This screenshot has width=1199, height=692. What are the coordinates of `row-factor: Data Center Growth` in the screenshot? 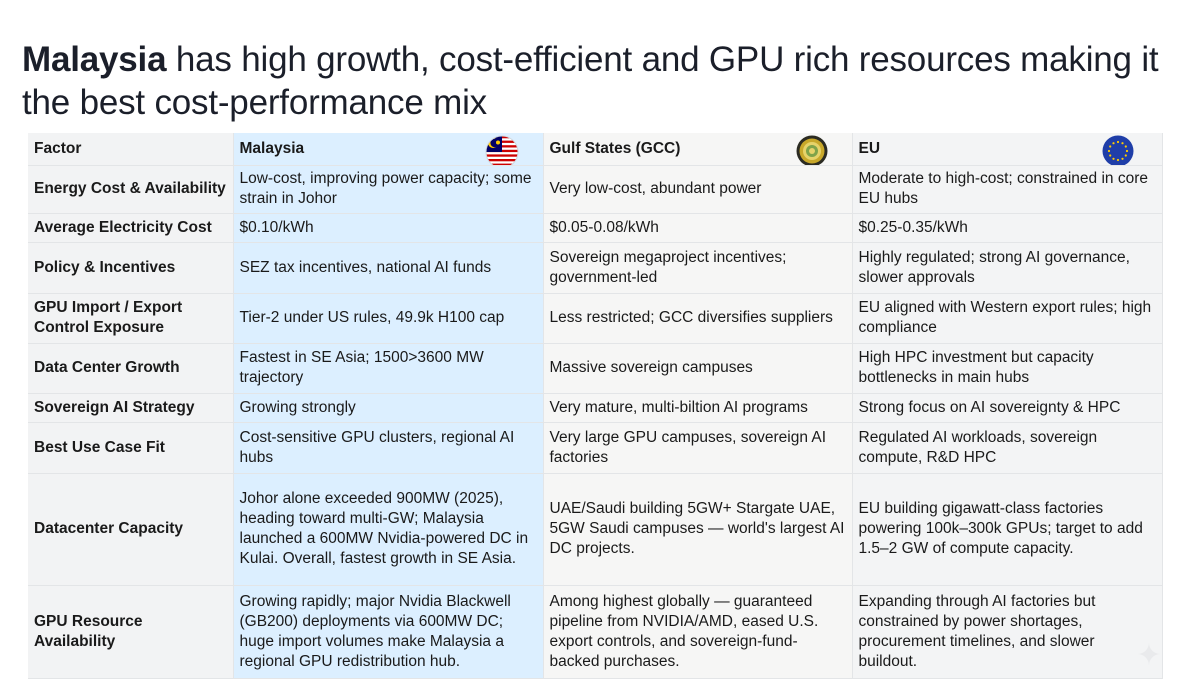 It's located at (131, 368).